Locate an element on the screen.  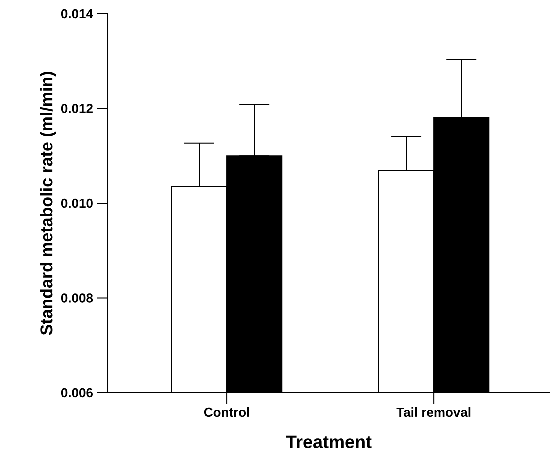
x-tick-label: Tail removal is located at coordinates (433, 413).